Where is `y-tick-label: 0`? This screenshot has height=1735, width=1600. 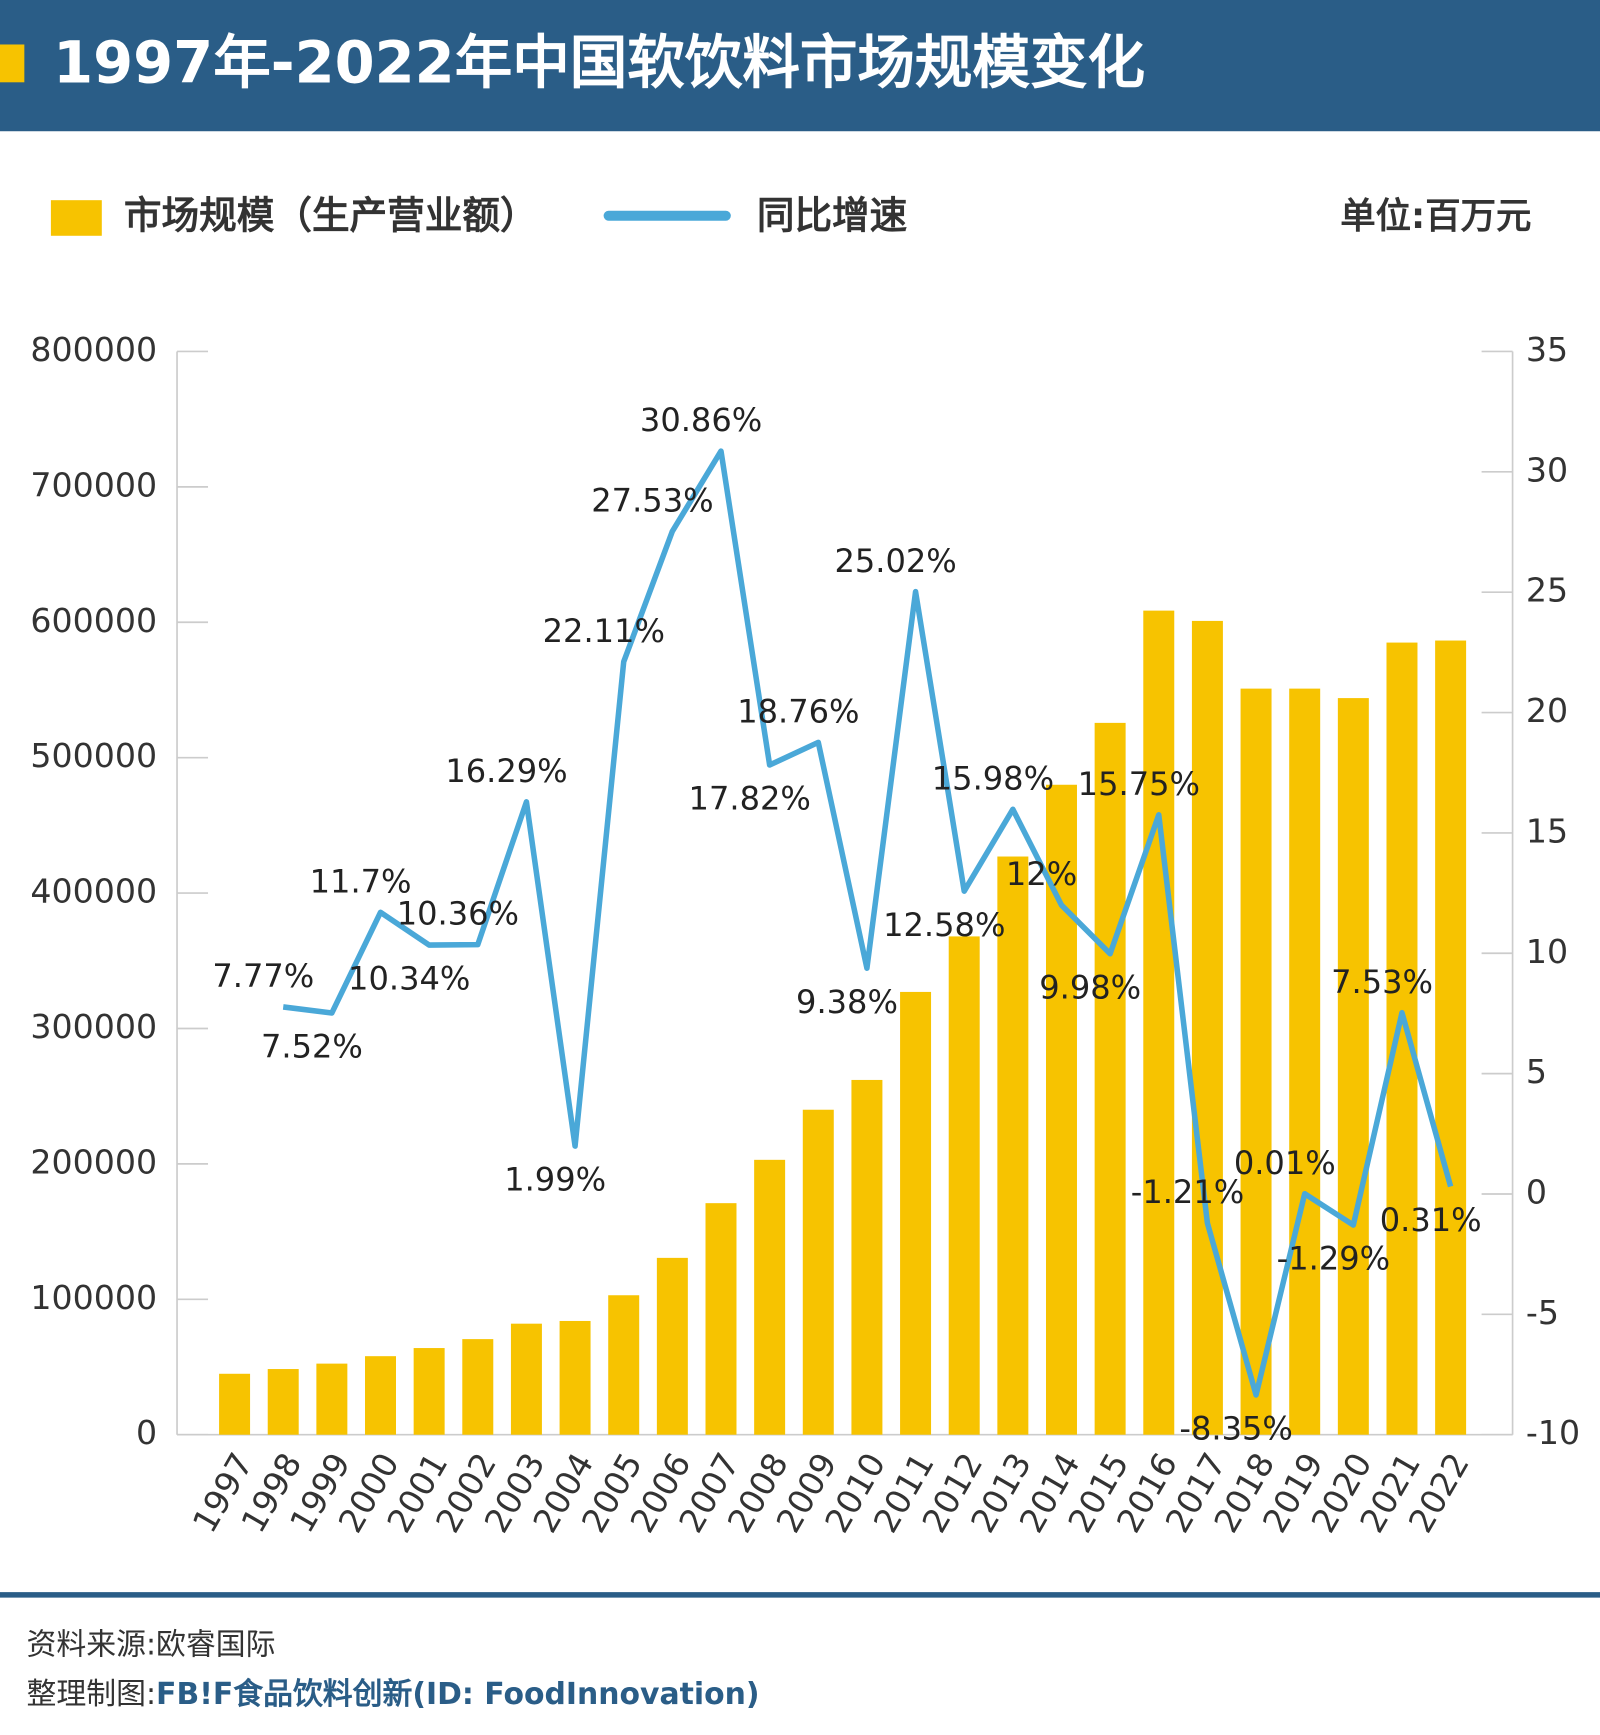 y-tick-label: 0 is located at coordinates (146, 1432).